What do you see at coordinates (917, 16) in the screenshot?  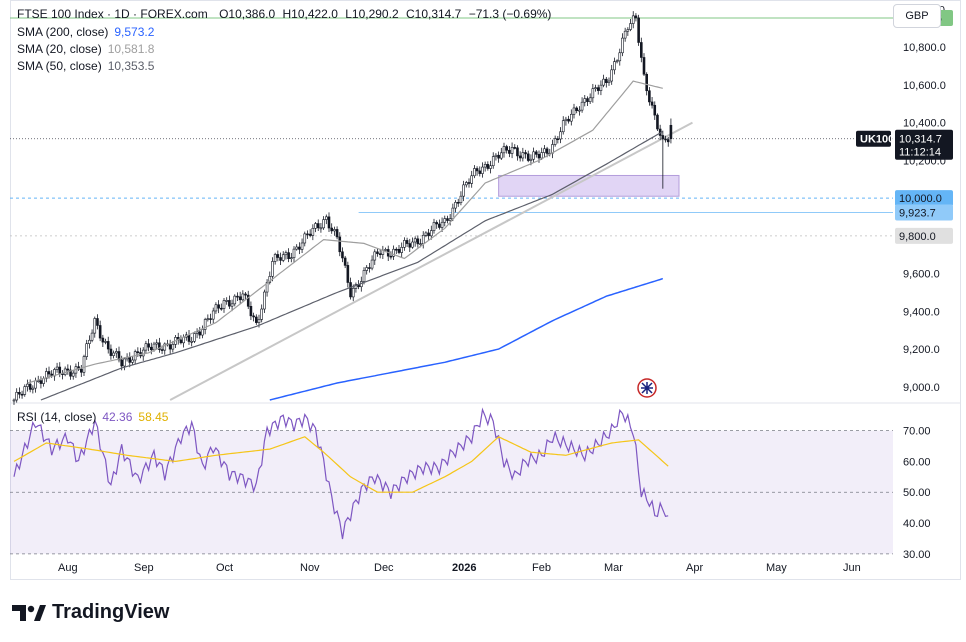 I see `currency-button: GBP` at bounding box center [917, 16].